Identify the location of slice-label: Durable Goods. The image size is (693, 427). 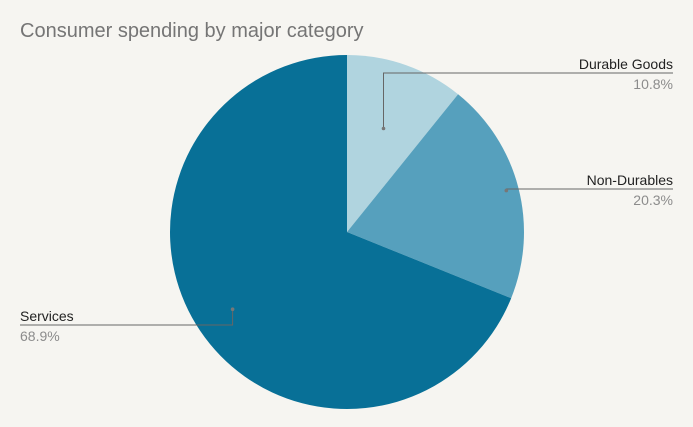
(626, 64).